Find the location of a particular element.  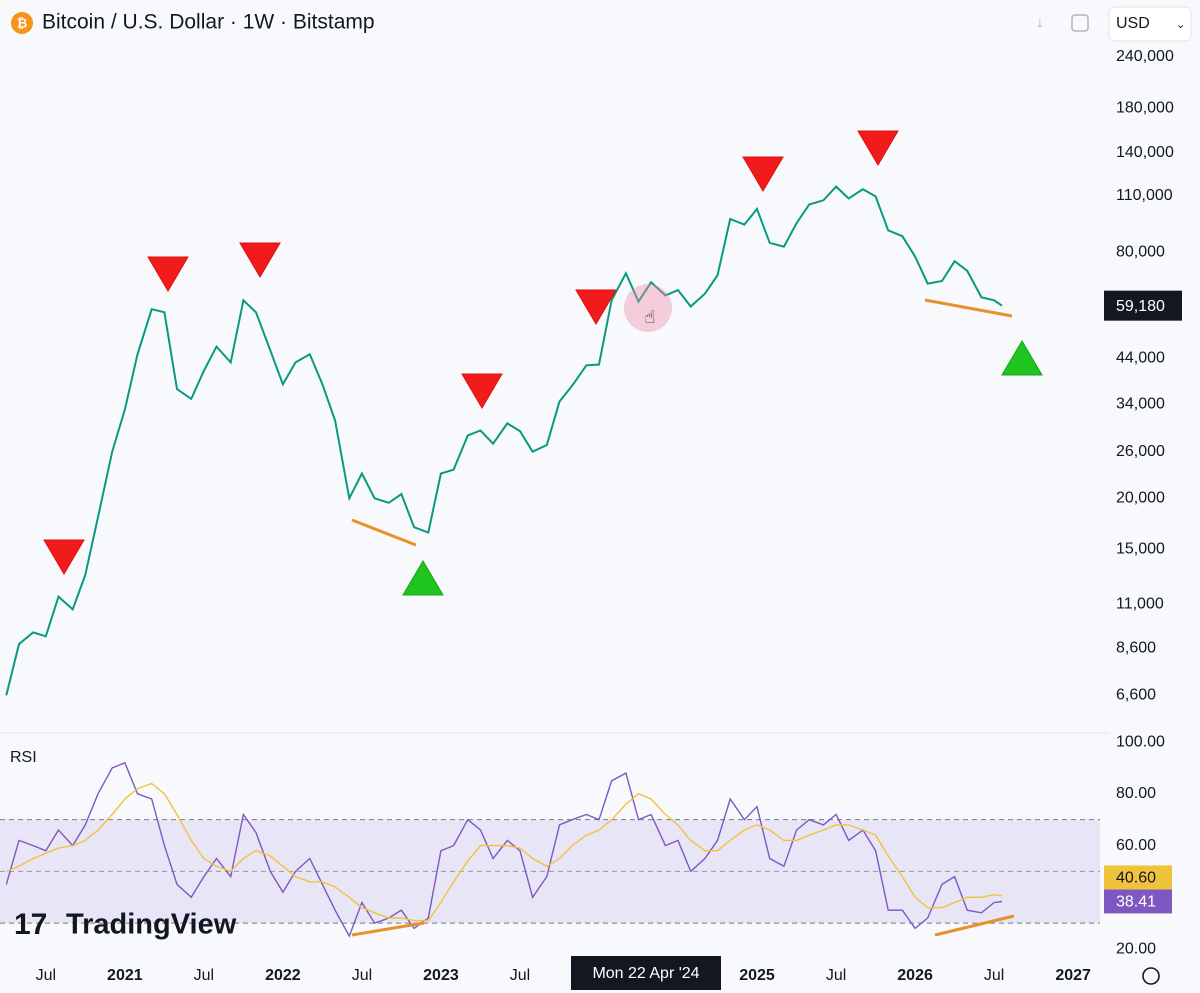

brand-logo: 17 TradingView is located at coordinates (125, 924).